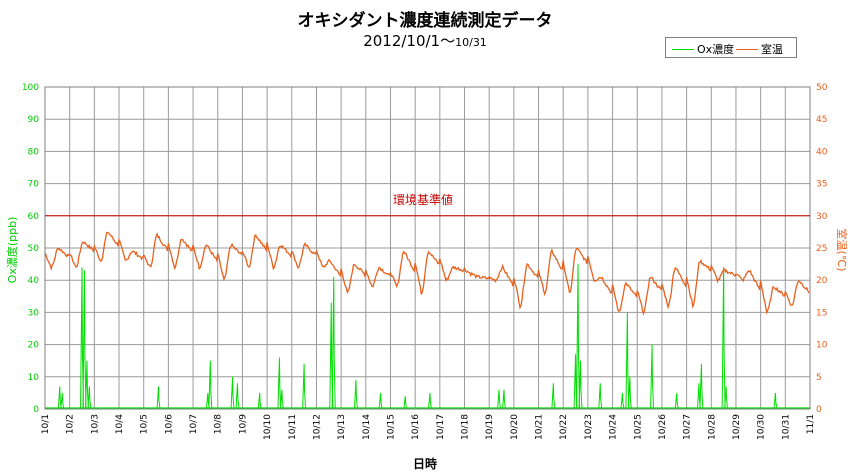  What do you see at coordinates (34, 249) in the screenshot?
I see `y-tick-label-left: 50` at bounding box center [34, 249].